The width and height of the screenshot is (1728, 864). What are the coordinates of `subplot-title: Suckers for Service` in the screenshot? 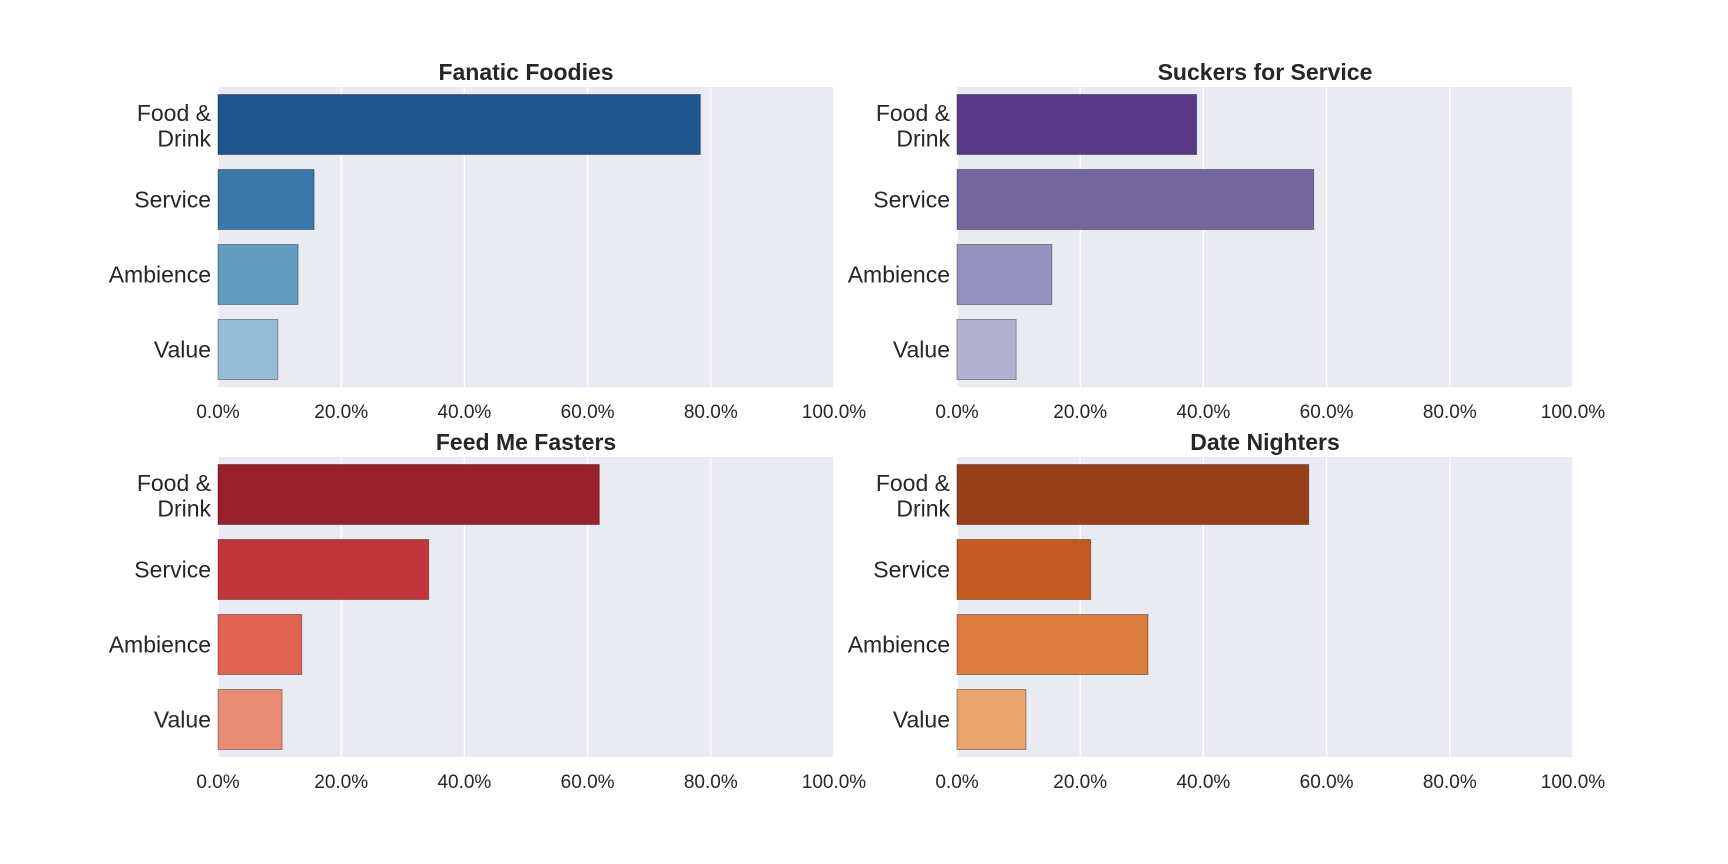 It's located at (1265, 72).